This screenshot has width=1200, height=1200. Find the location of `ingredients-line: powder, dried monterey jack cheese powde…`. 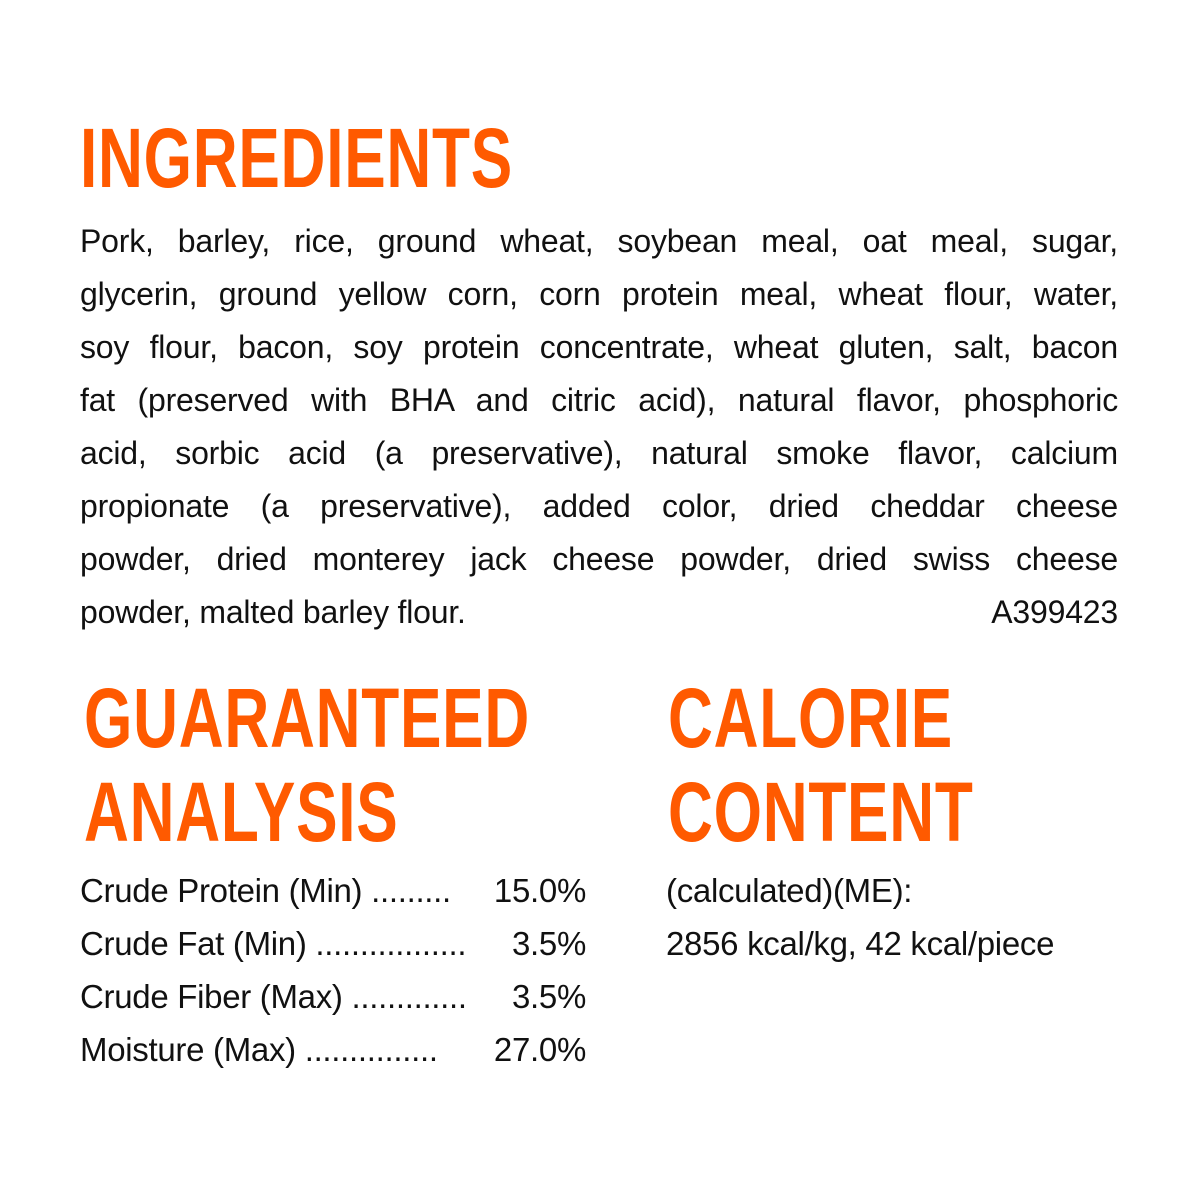

ingredients-line: powder, dried monterey jack cheese powde… is located at coordinates (599, 559).